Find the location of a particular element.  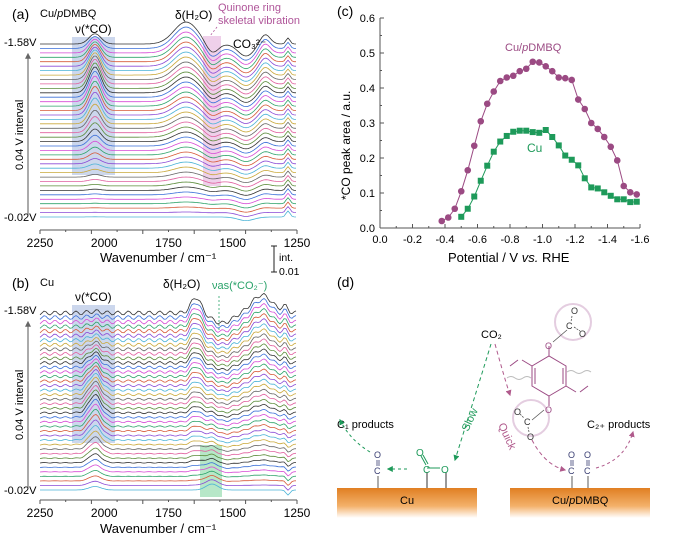

x-tick-label: 1500 is located at coordinates (232, 513).